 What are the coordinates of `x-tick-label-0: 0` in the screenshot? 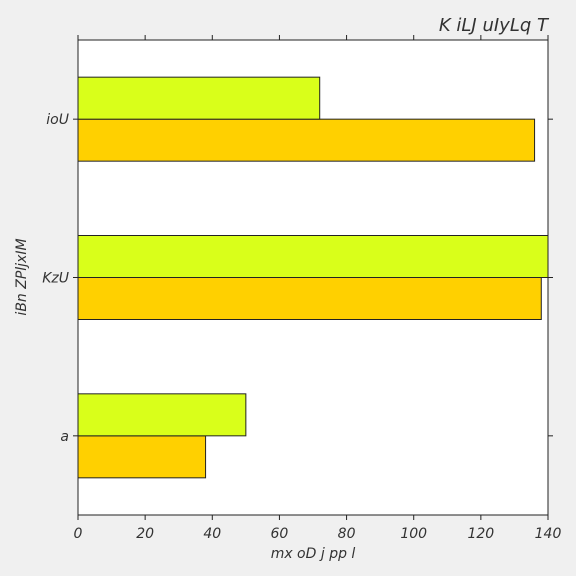 It's located at (78, 534).